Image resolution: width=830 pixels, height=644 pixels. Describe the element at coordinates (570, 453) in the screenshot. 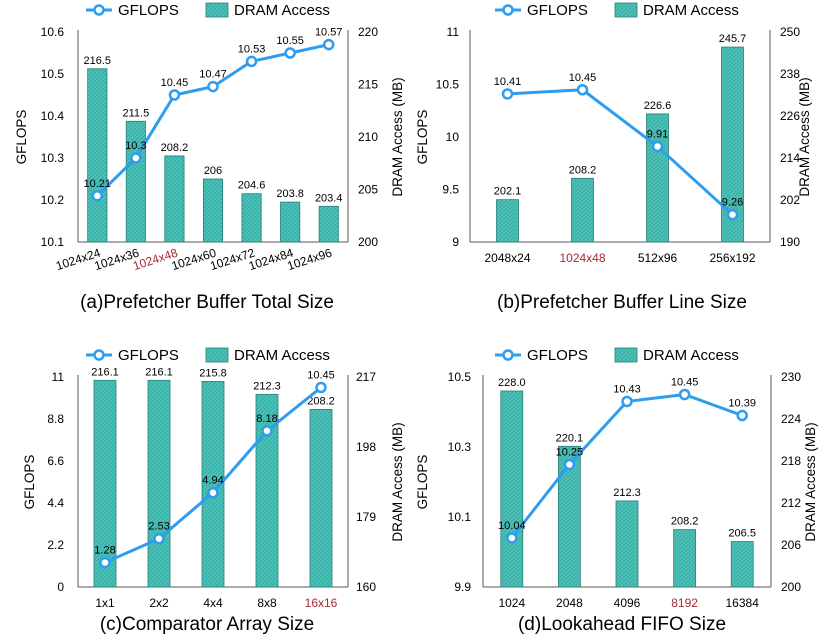

I see `gflops-value-label: 10.25` at that location.